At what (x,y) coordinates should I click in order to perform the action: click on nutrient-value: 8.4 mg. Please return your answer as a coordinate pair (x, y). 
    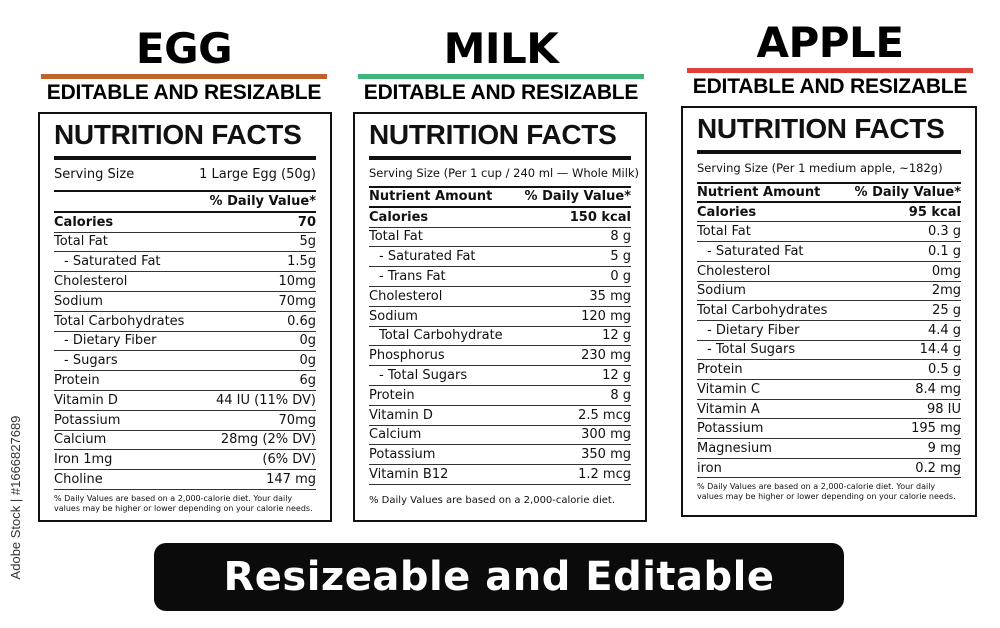
    Looking at the image, I should click on (938, 389).